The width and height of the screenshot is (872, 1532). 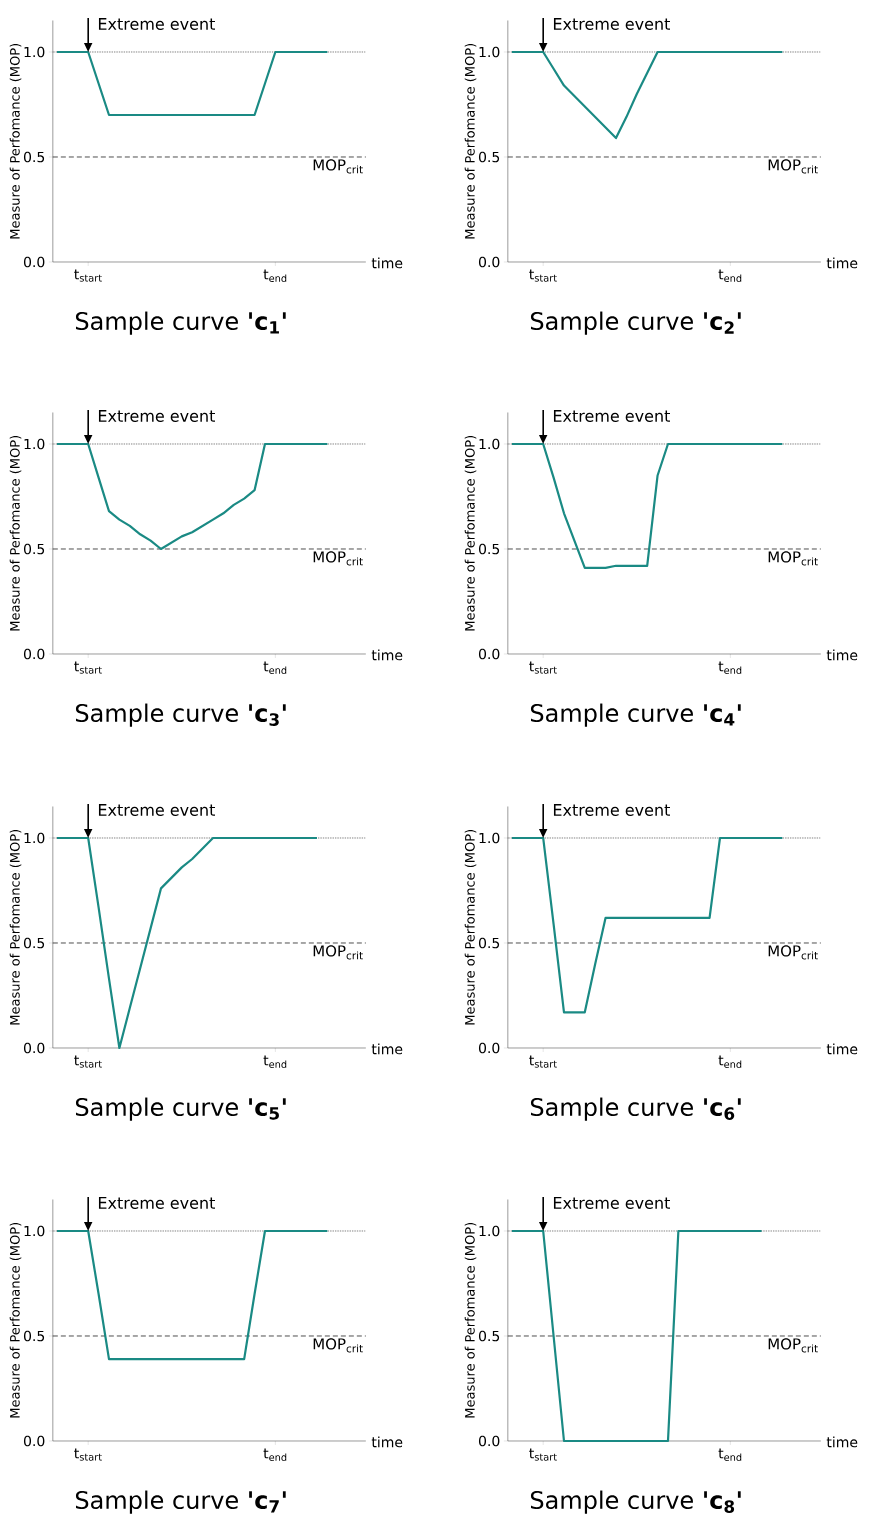 I want to click on chart-title: Sample curve 'c$_{1}$', so click(x=180, y=323).